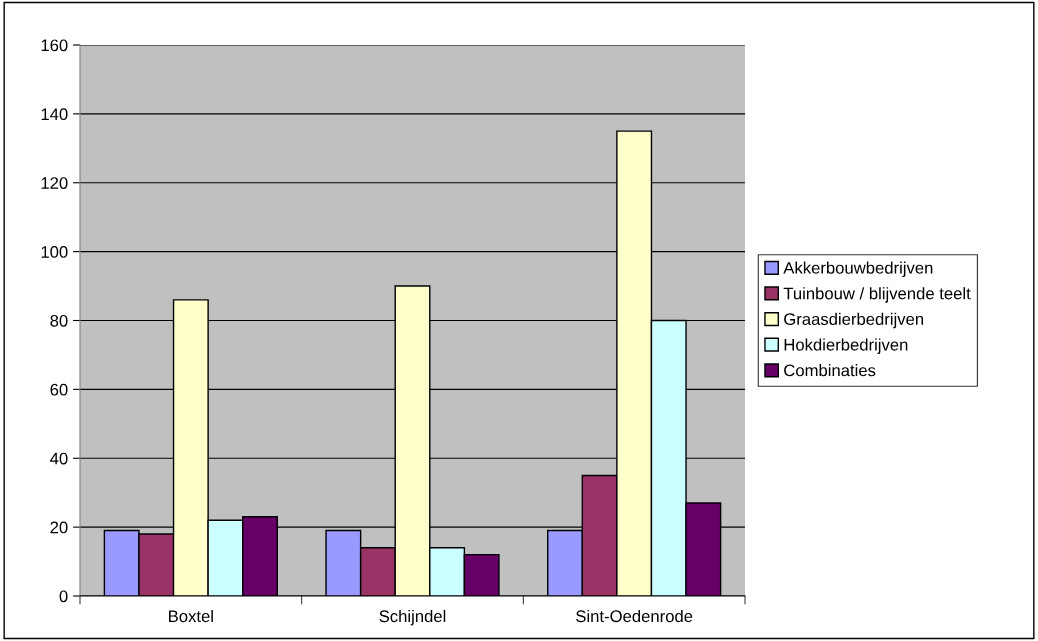  What do you see at coordinates (63, 596) in the screenshot?
I see `y-tick-label: 0` at bounding box center [63, 596].